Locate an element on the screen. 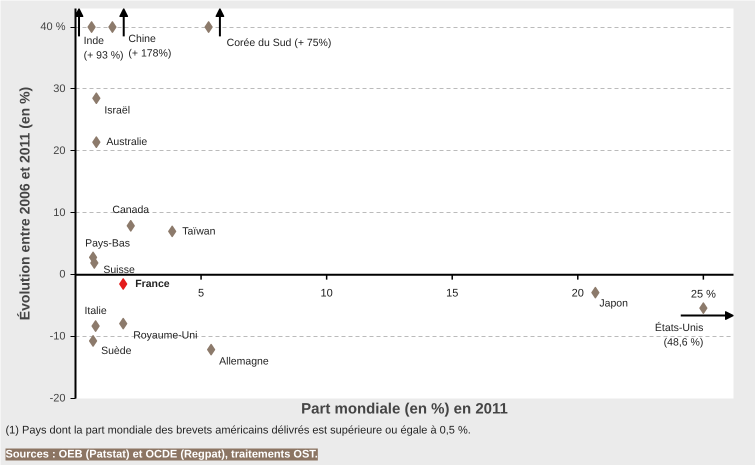 The width and height of the screenshot is (755, 465). y-tick-label: 30 is located at coordinates (59, 88).